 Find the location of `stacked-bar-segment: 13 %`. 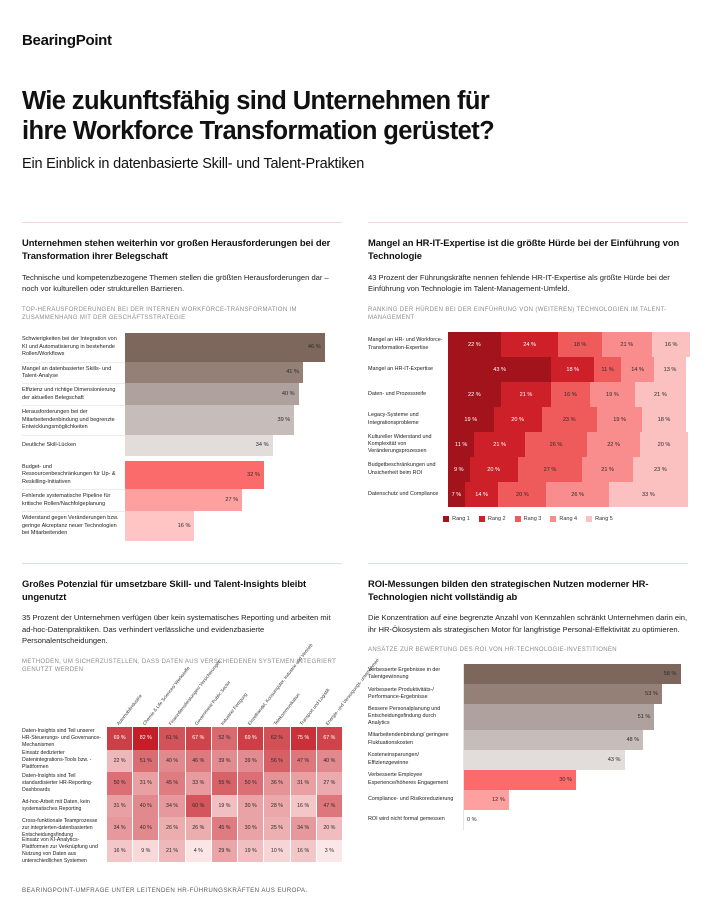

stacked-bar-segment: 13 % is located at coordinates (670, 370).